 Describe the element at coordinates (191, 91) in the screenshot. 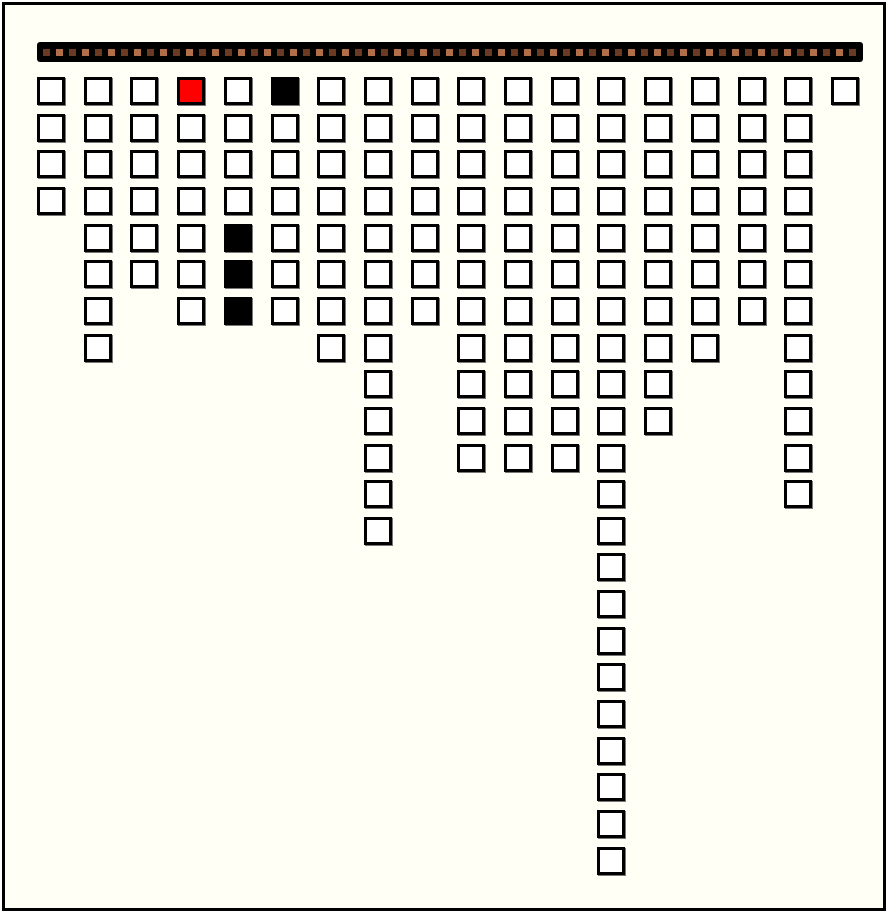

I see `cell-red` at that location.